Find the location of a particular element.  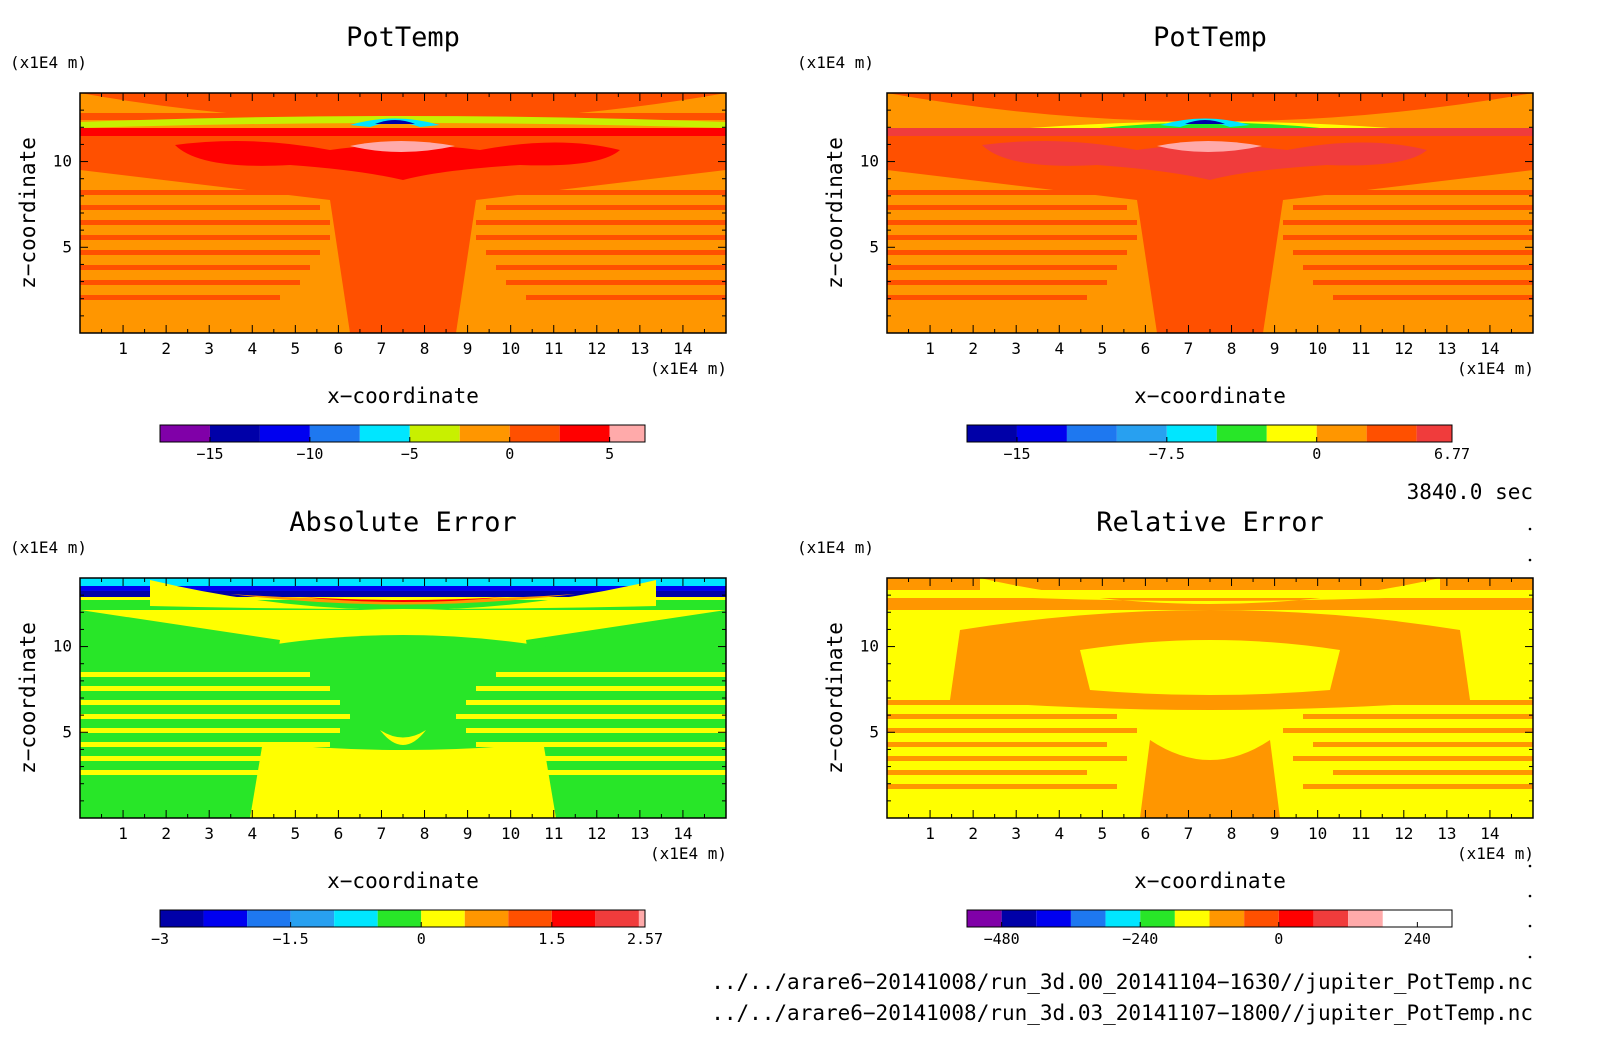

field-arc-blue is located at coordinates (1205, 122).